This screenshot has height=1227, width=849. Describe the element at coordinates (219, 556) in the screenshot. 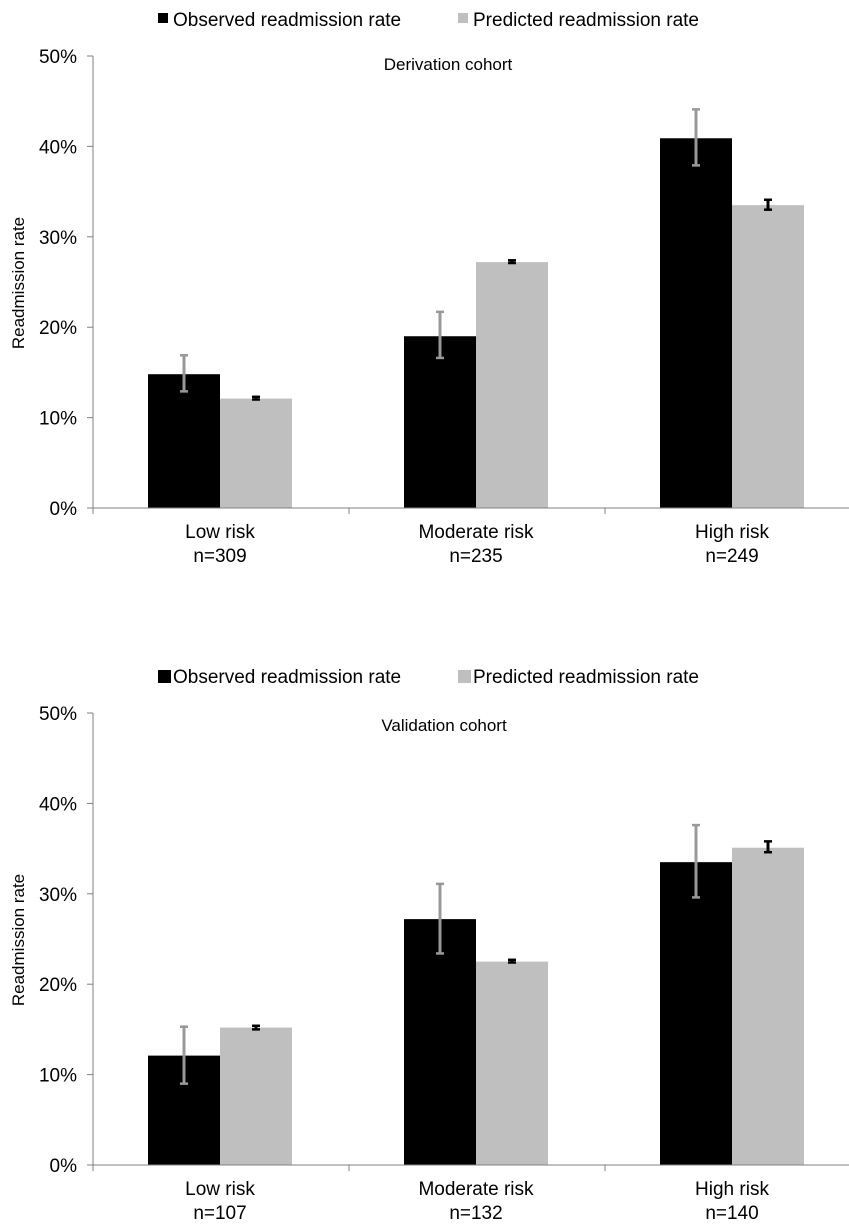

I see `x-tick-n-label: n=309` at that location.